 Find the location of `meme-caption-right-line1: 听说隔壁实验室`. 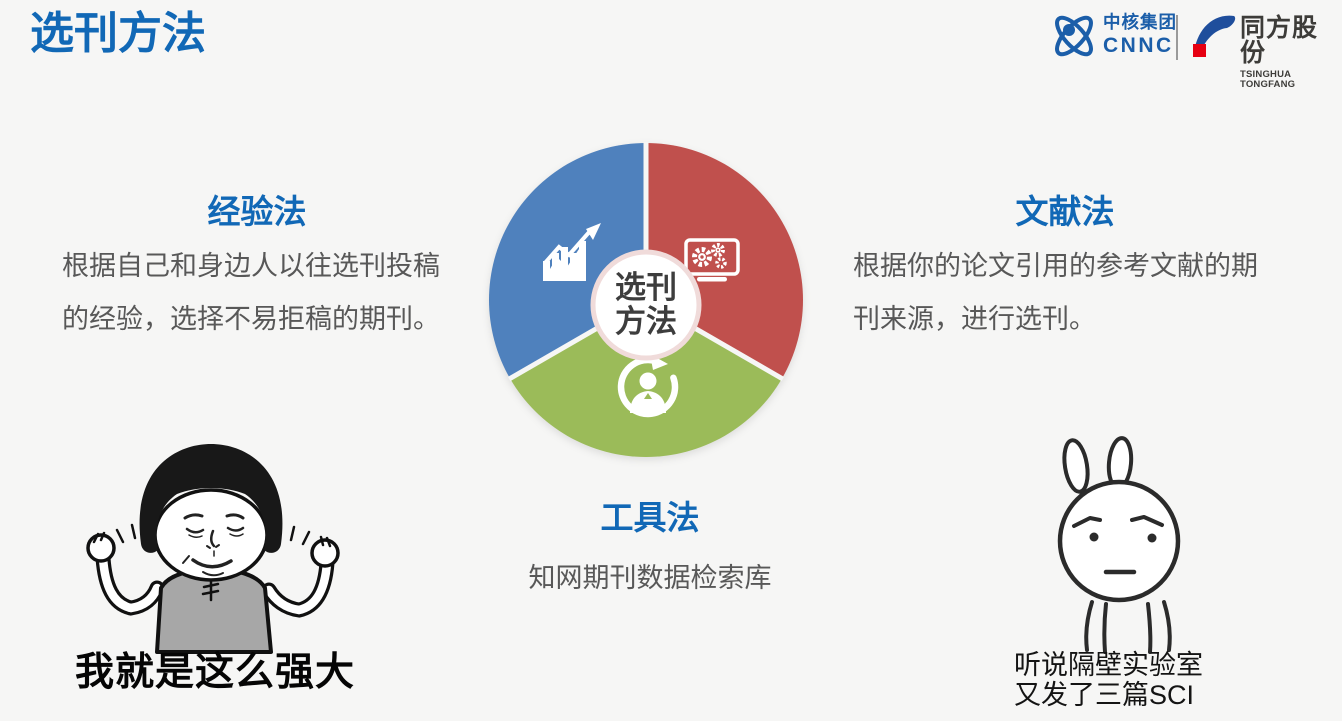

meme-caption-right-line1: 听说隔壁实验室 is located at coordinates (1108, 665).